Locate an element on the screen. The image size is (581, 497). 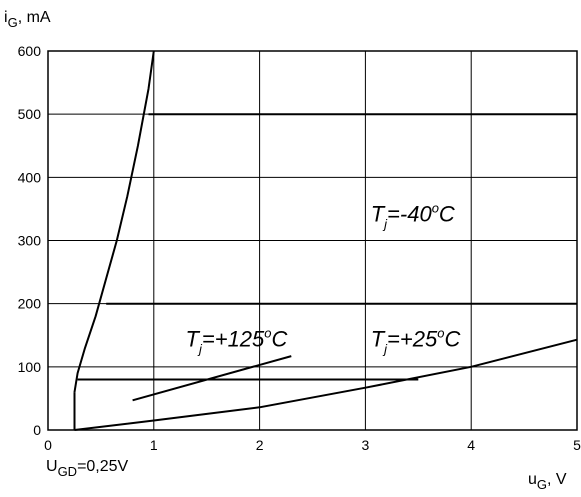
x-tick-label: 4 is located at coordinates (471, 445).